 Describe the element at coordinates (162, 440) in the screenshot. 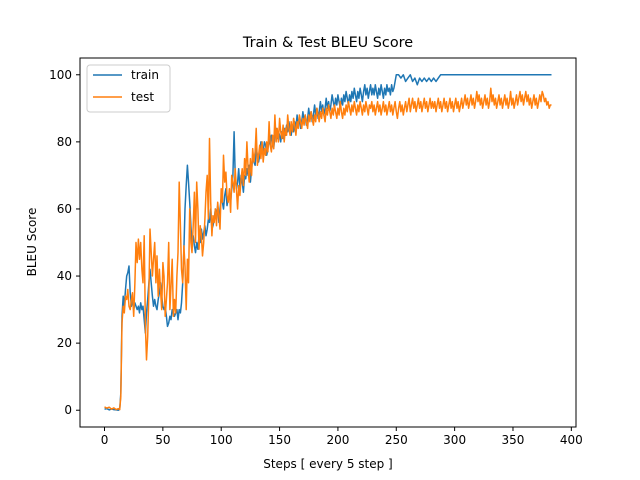

I see `x-tick-label: 50` at that location.